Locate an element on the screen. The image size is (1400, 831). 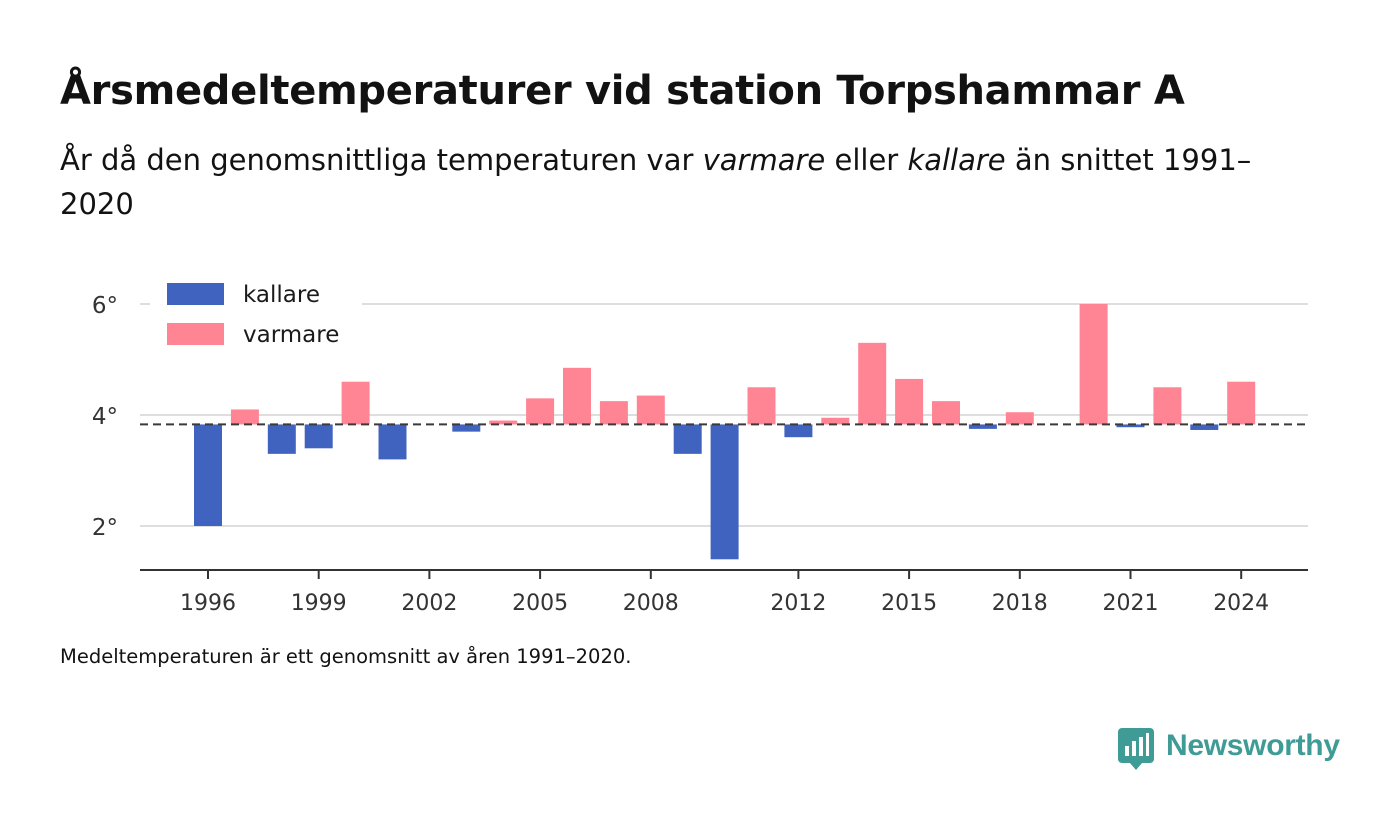
legend-label-varmare: varmare is located at coordinates (291, 335).